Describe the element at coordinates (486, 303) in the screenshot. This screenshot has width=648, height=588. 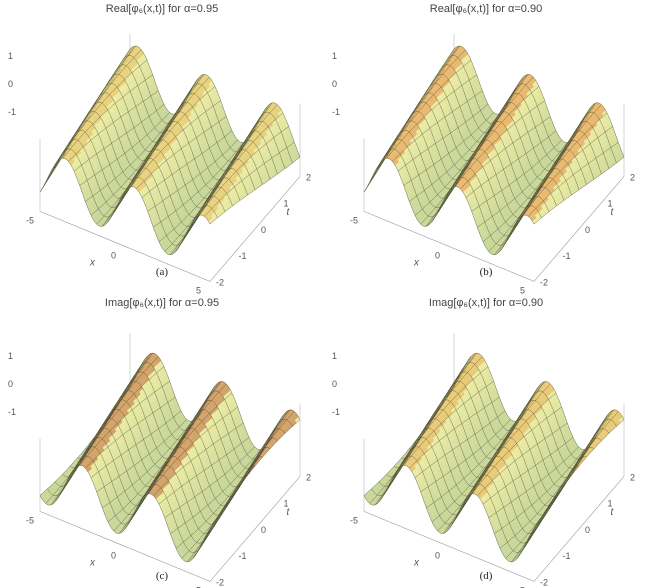
I see `panel-title: Imag[φ₆(x,t)] for α=0.90` at that location.